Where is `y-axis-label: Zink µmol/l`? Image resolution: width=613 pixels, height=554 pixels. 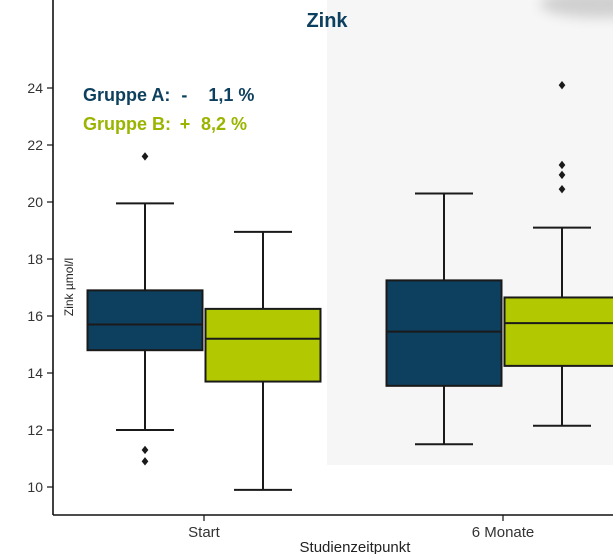 y-axis-label: Zink µmol/l is located at coordinates (69, 287).